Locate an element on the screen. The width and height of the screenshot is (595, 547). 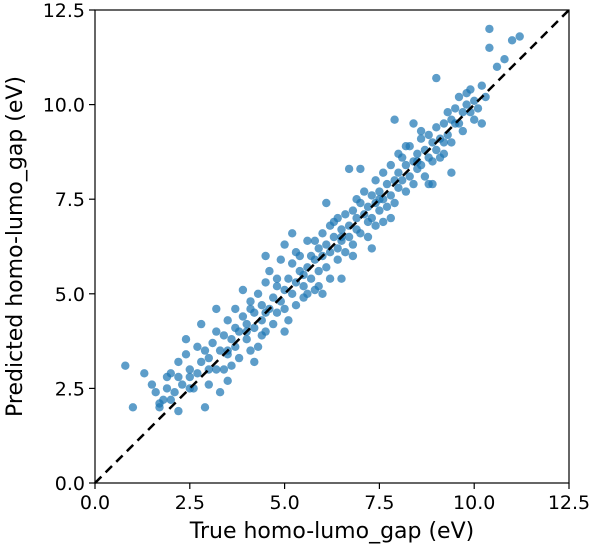
y-tick-label: 10.0 is located at coordinates (64, 106).